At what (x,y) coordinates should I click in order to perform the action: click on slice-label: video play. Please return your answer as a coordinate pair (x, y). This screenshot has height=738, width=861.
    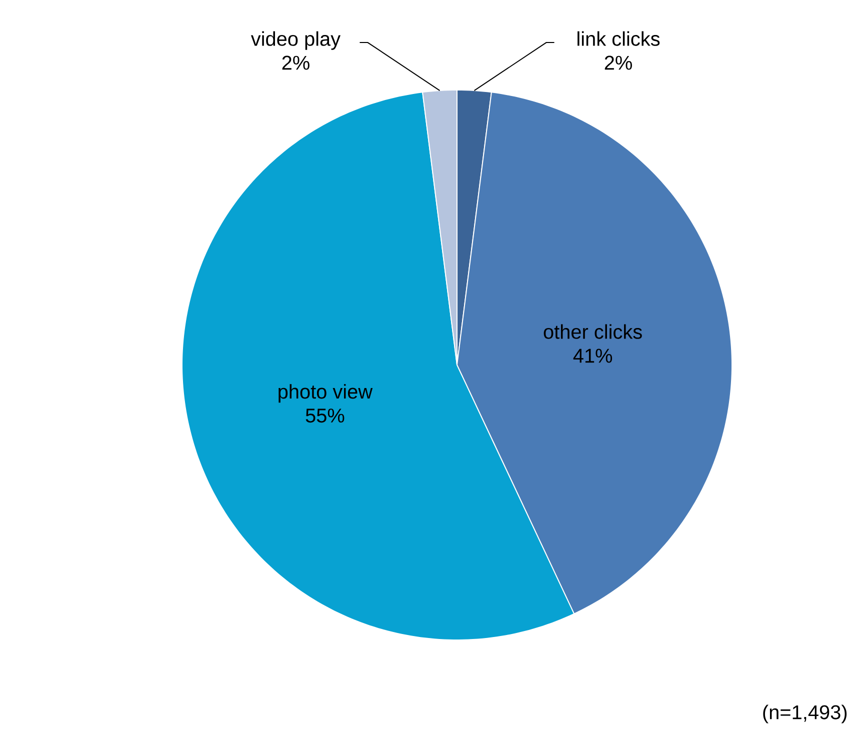
    Looking at the image, I should click on (295, 40).